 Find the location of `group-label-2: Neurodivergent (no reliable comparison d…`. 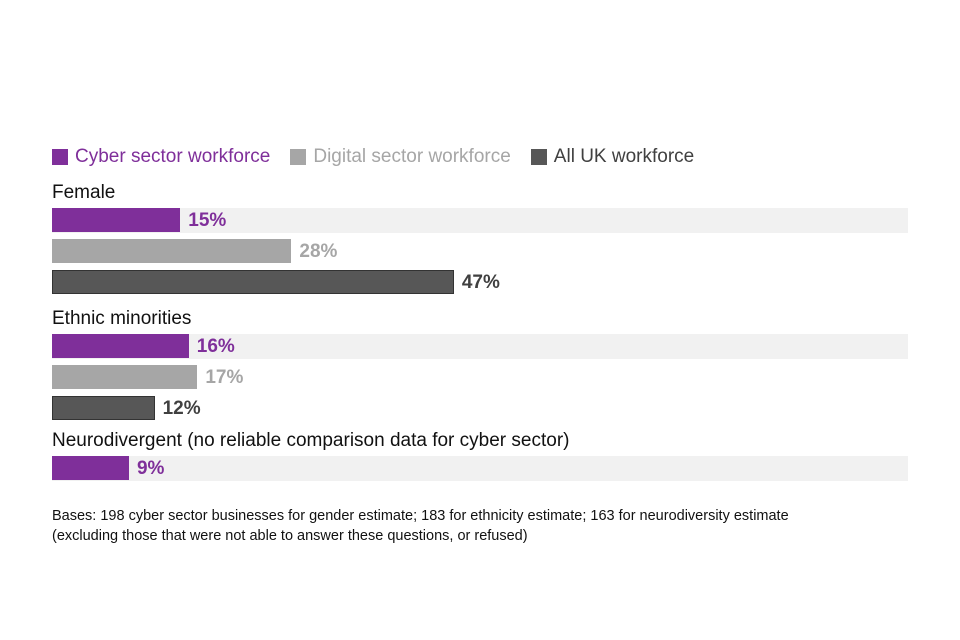

group-label-2: Neurodivergent (no reliable comparison d… is located at coordinates (311, 440).